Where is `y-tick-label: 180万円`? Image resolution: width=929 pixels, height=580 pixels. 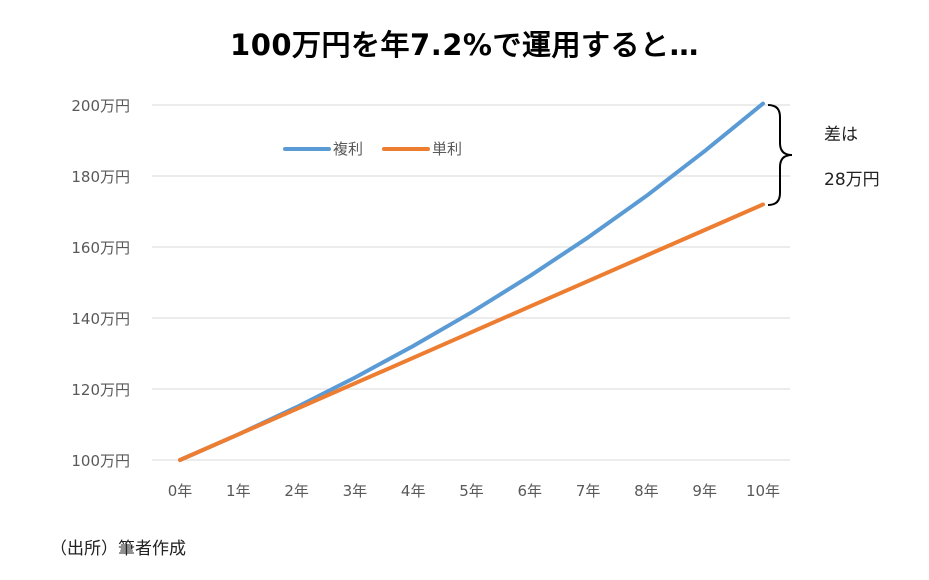 y-tick-label: 180万円 is located at coordinates (100, 177).